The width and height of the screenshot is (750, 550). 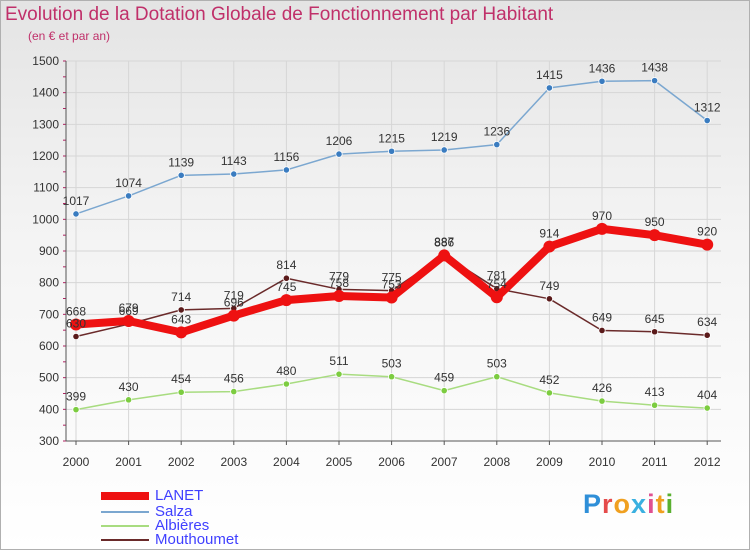 What do you see at coordinates (707, 232) in the screenshot?
I see `data-label-lanet: 920` at bounding box center [707, 232].